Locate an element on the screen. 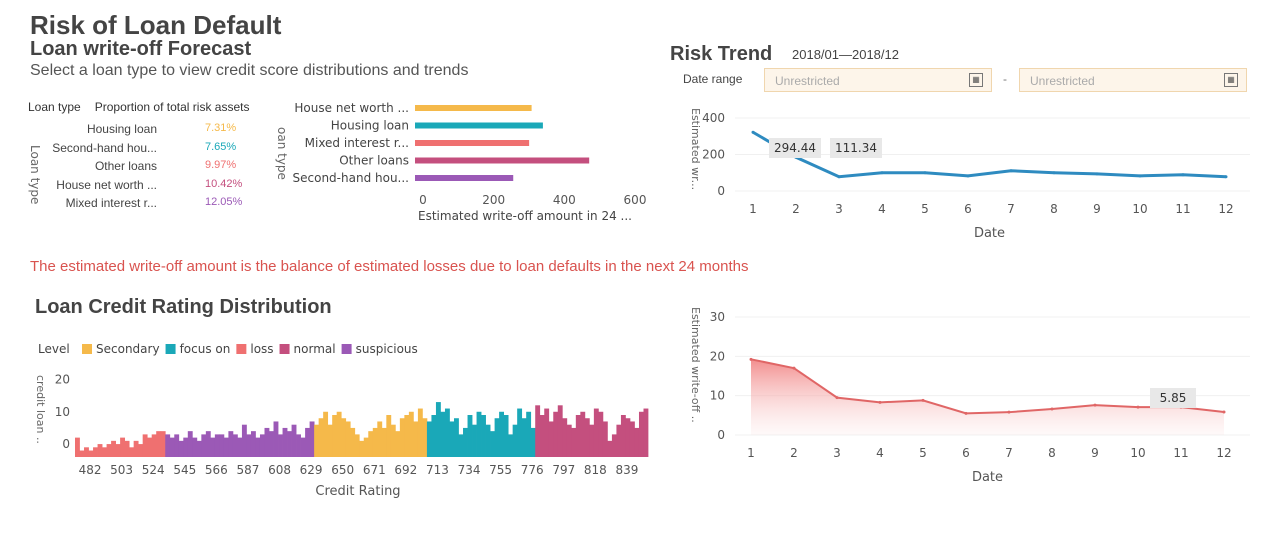 This screenshot has height=533, width=1270. x-tick-label: 3 is located at coordinates (837, 453).